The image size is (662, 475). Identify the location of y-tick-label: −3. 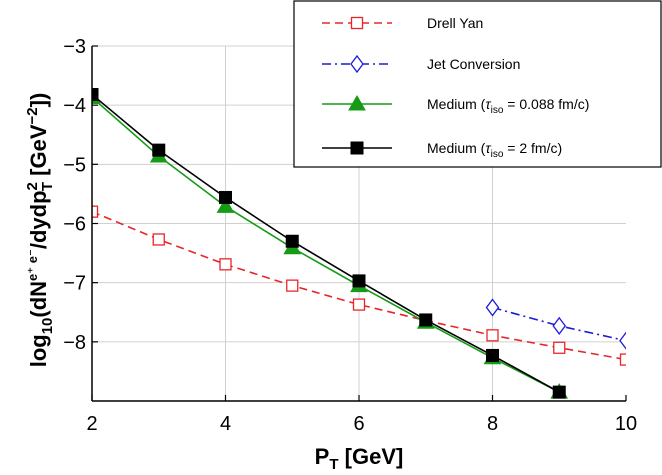
(74, 47).